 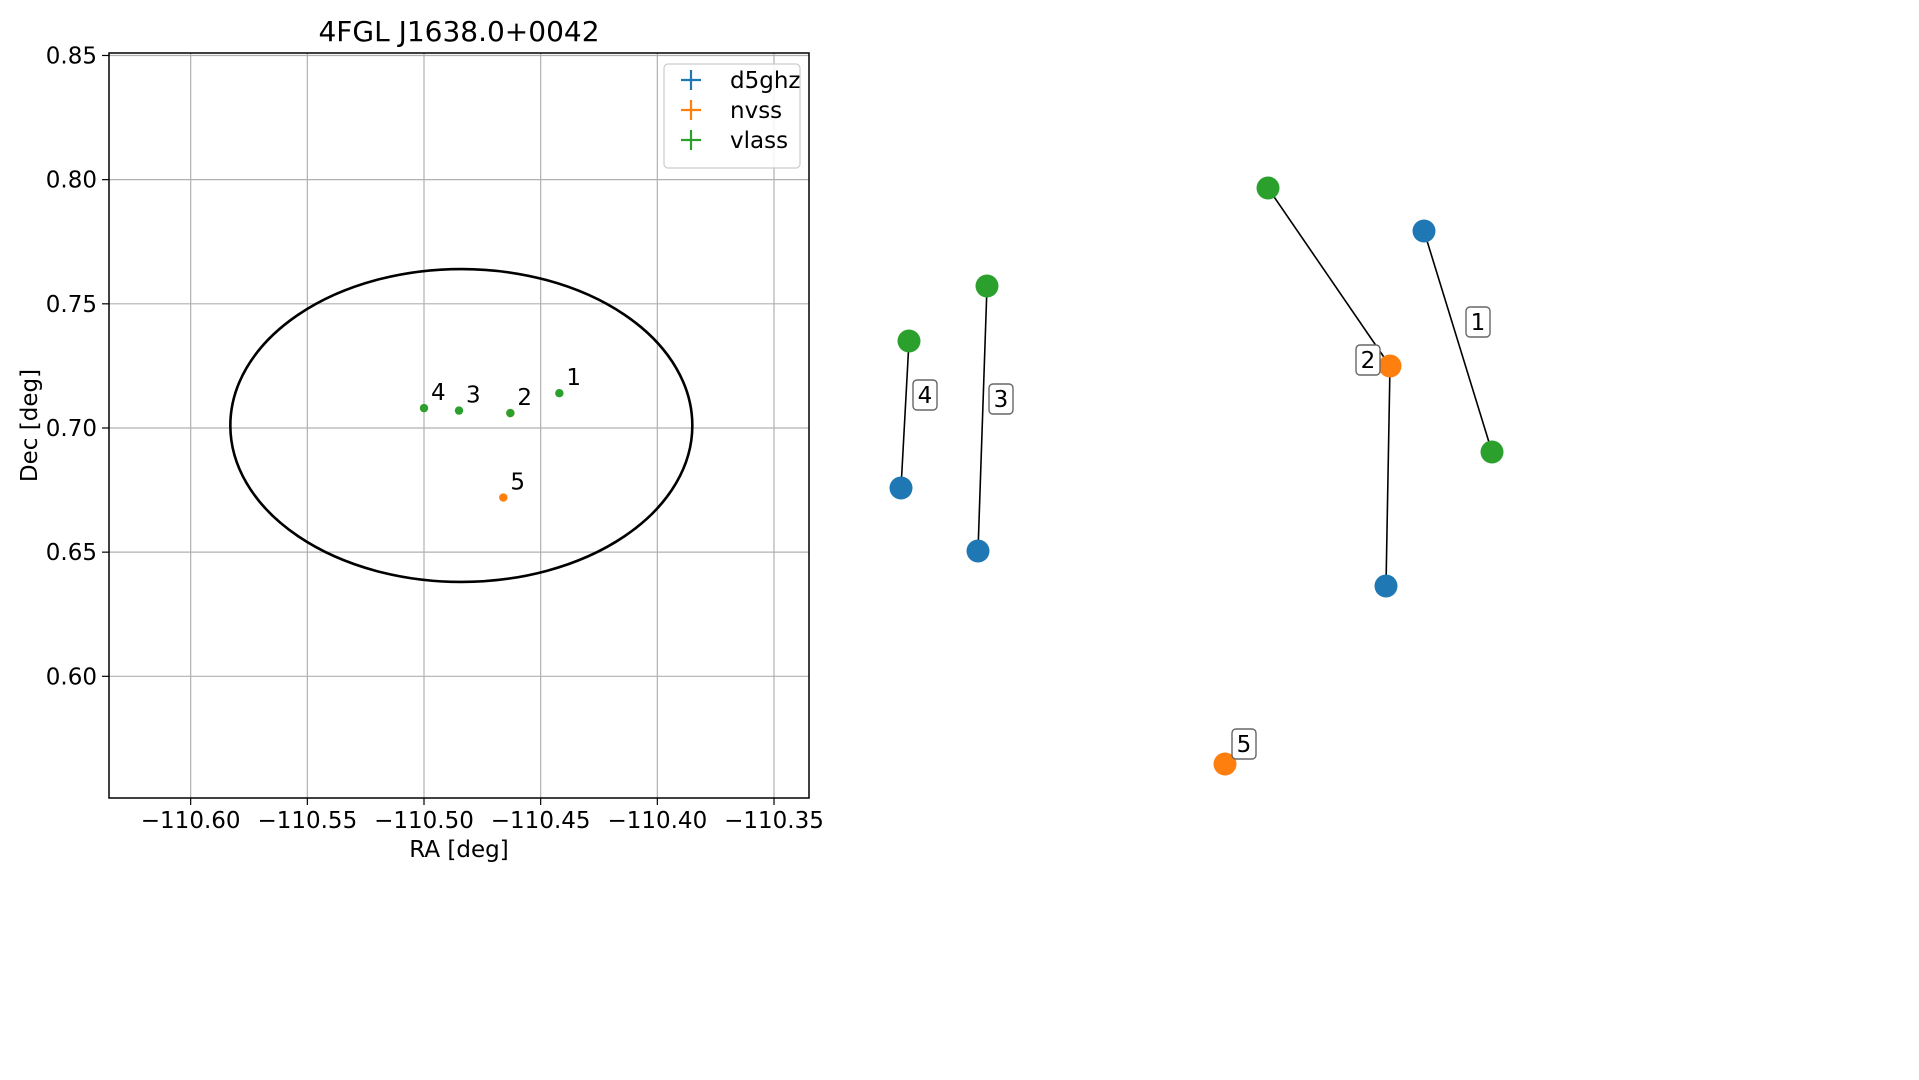 I want to click on network-label: 3, so click(x=1001, y=400).